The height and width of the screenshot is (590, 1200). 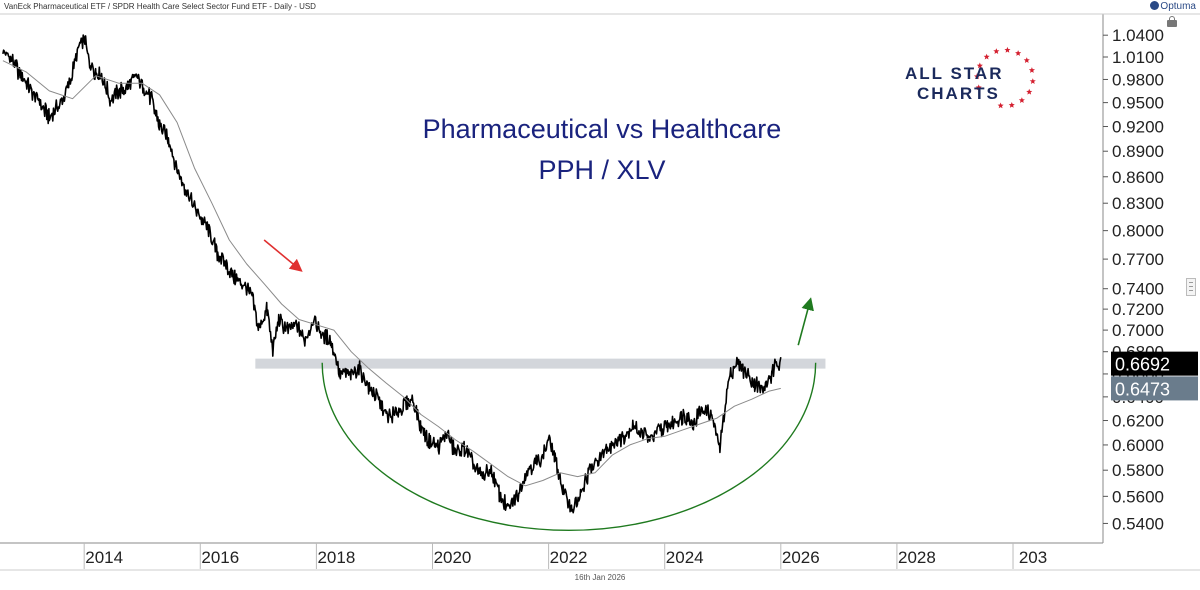 I want to click on y-tick-label: 0.9800, so click(x=1138, y=79).